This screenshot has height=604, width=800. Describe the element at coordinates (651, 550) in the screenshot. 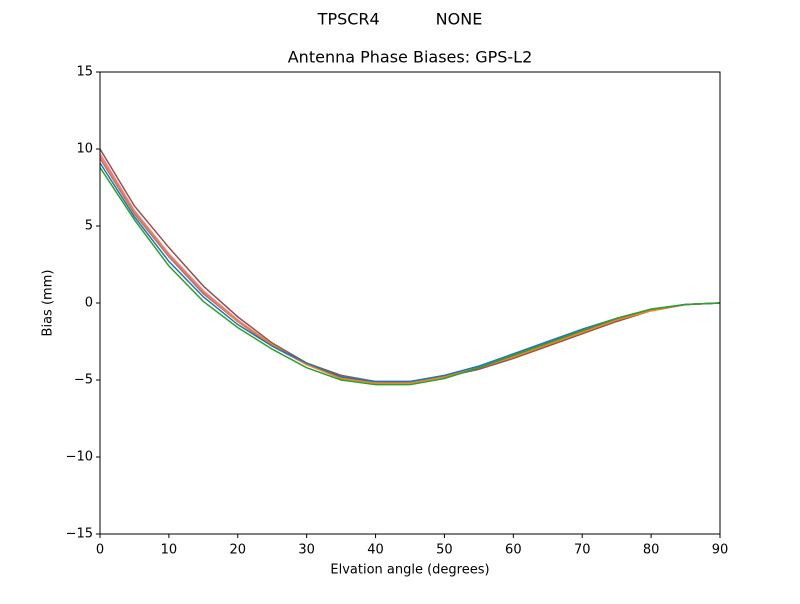

I see `x-tick-label: 80` at that location.